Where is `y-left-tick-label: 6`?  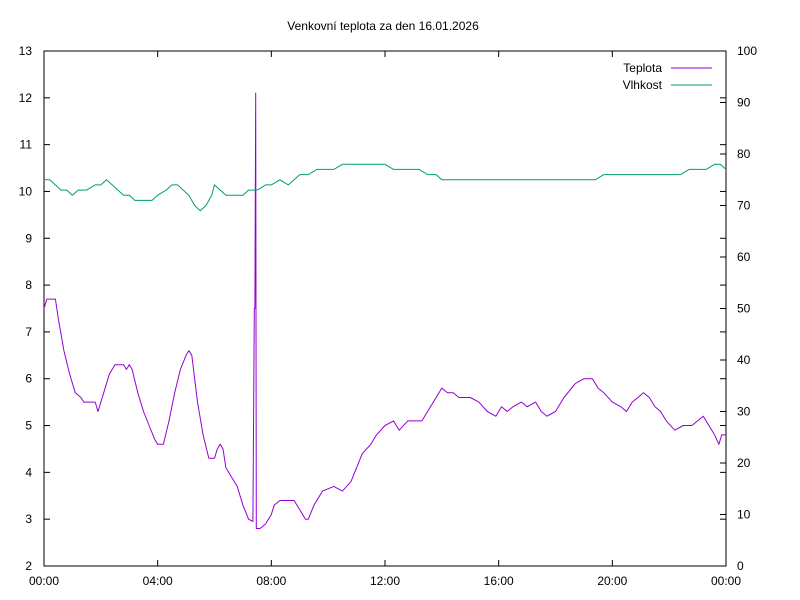 y-left-tick-label: 6 is located at coordinates (28, 379).